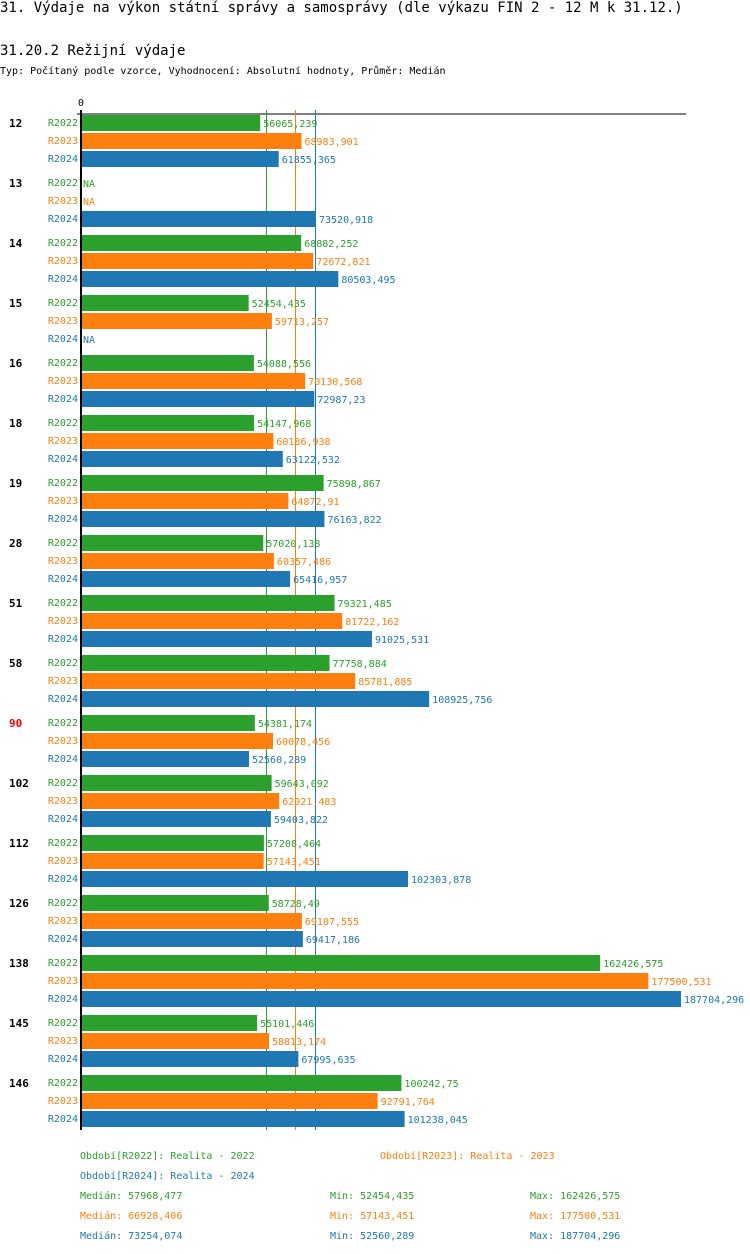 This screenshot has height=1254, width=750. What do you see at coordinates (177, 321) in the screenshot?
I see `bar-15-r2023` at bounding box center [177, 321].